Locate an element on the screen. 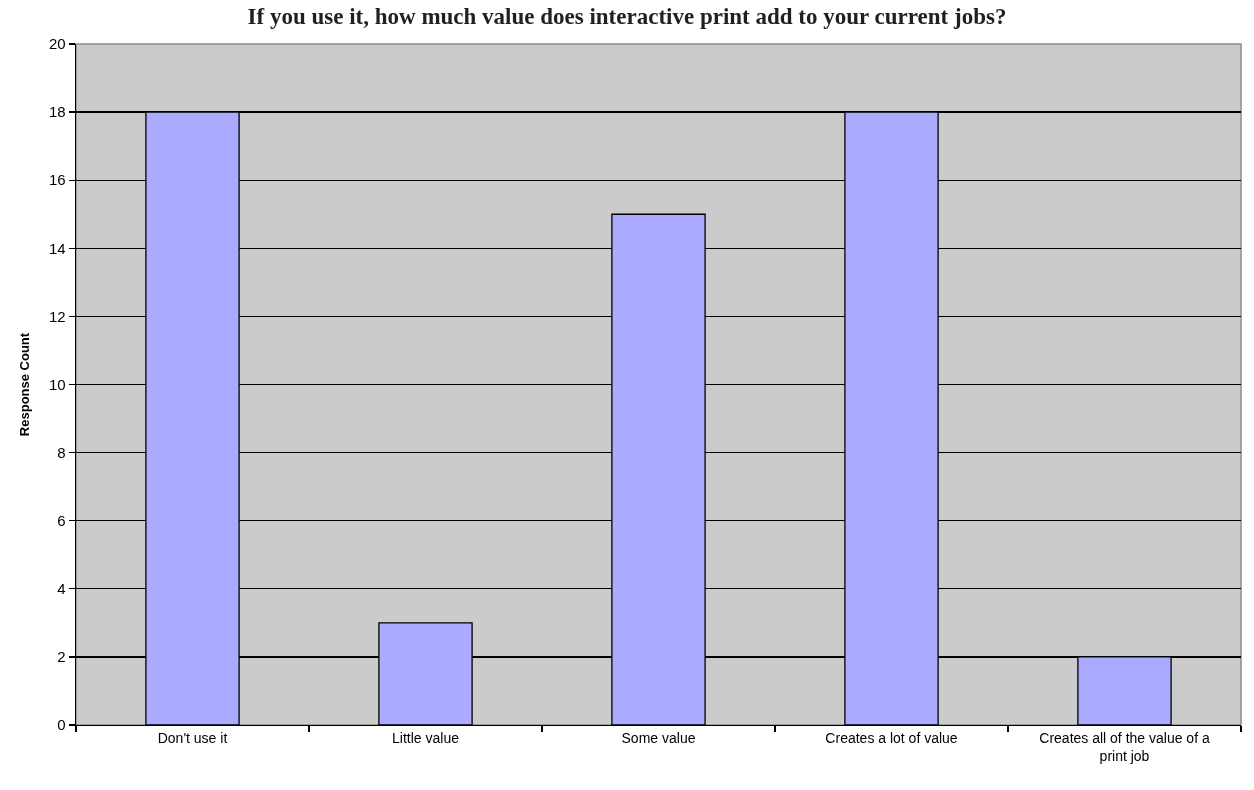  y-tick-label: 0 is located at coordinates (61, 725).